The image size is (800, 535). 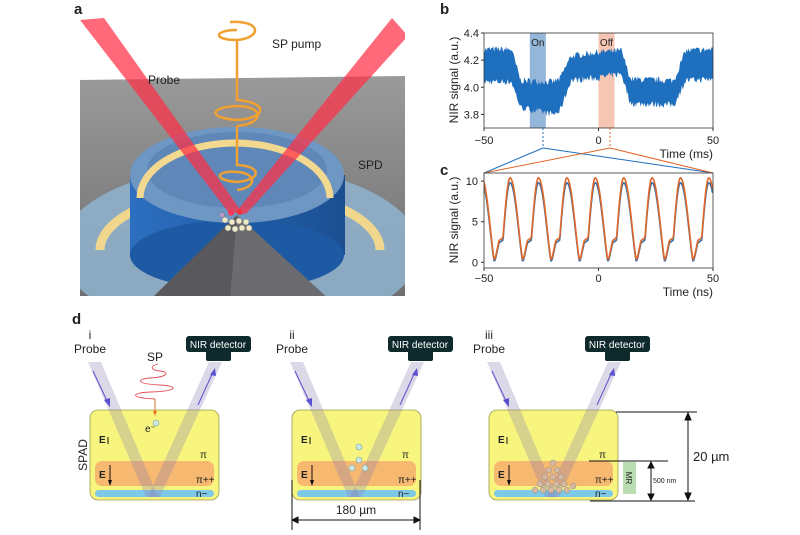 I want to click on probe-beams, so click(x=242, y=116).